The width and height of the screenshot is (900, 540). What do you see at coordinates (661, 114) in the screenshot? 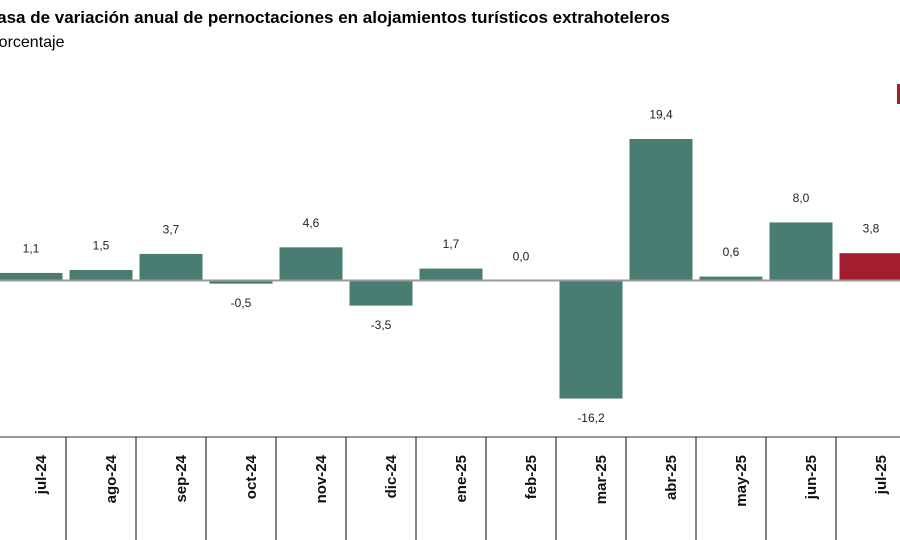
I see `data-label-abr-25: 19,4` at bounding box center [661, 114].